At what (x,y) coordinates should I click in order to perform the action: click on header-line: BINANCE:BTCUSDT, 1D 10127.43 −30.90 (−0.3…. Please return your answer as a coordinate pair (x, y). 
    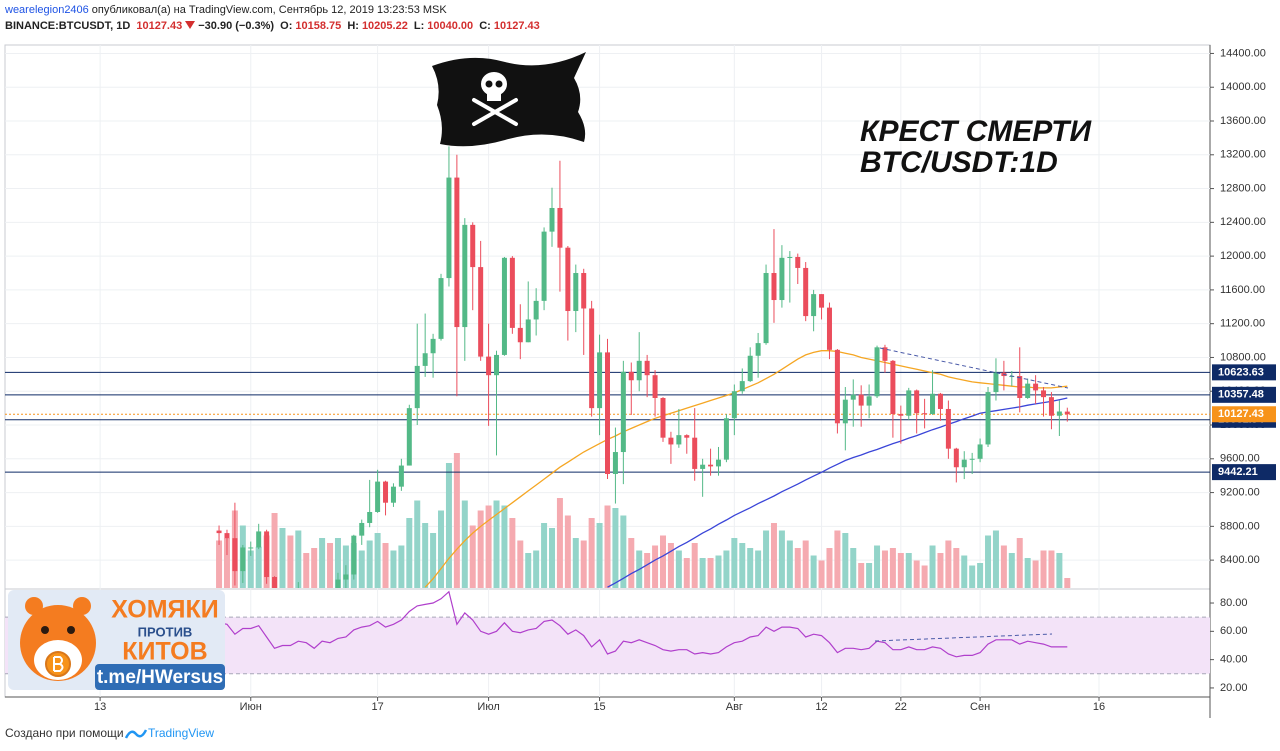
    Looking at the image, I should click on (274, 26).